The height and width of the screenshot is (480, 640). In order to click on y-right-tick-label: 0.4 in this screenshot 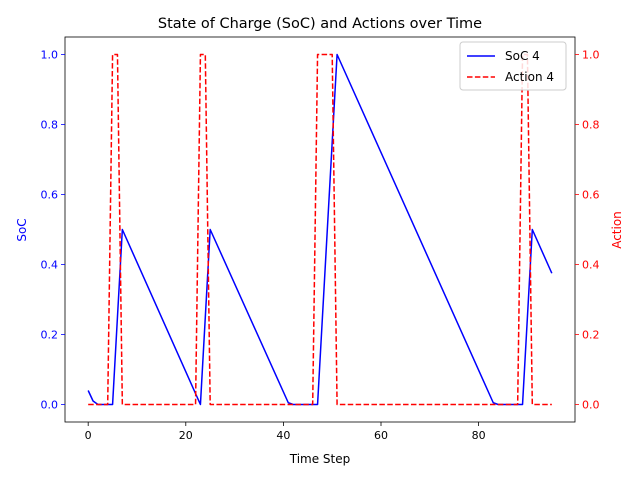, I will do `click(591, 265)`.